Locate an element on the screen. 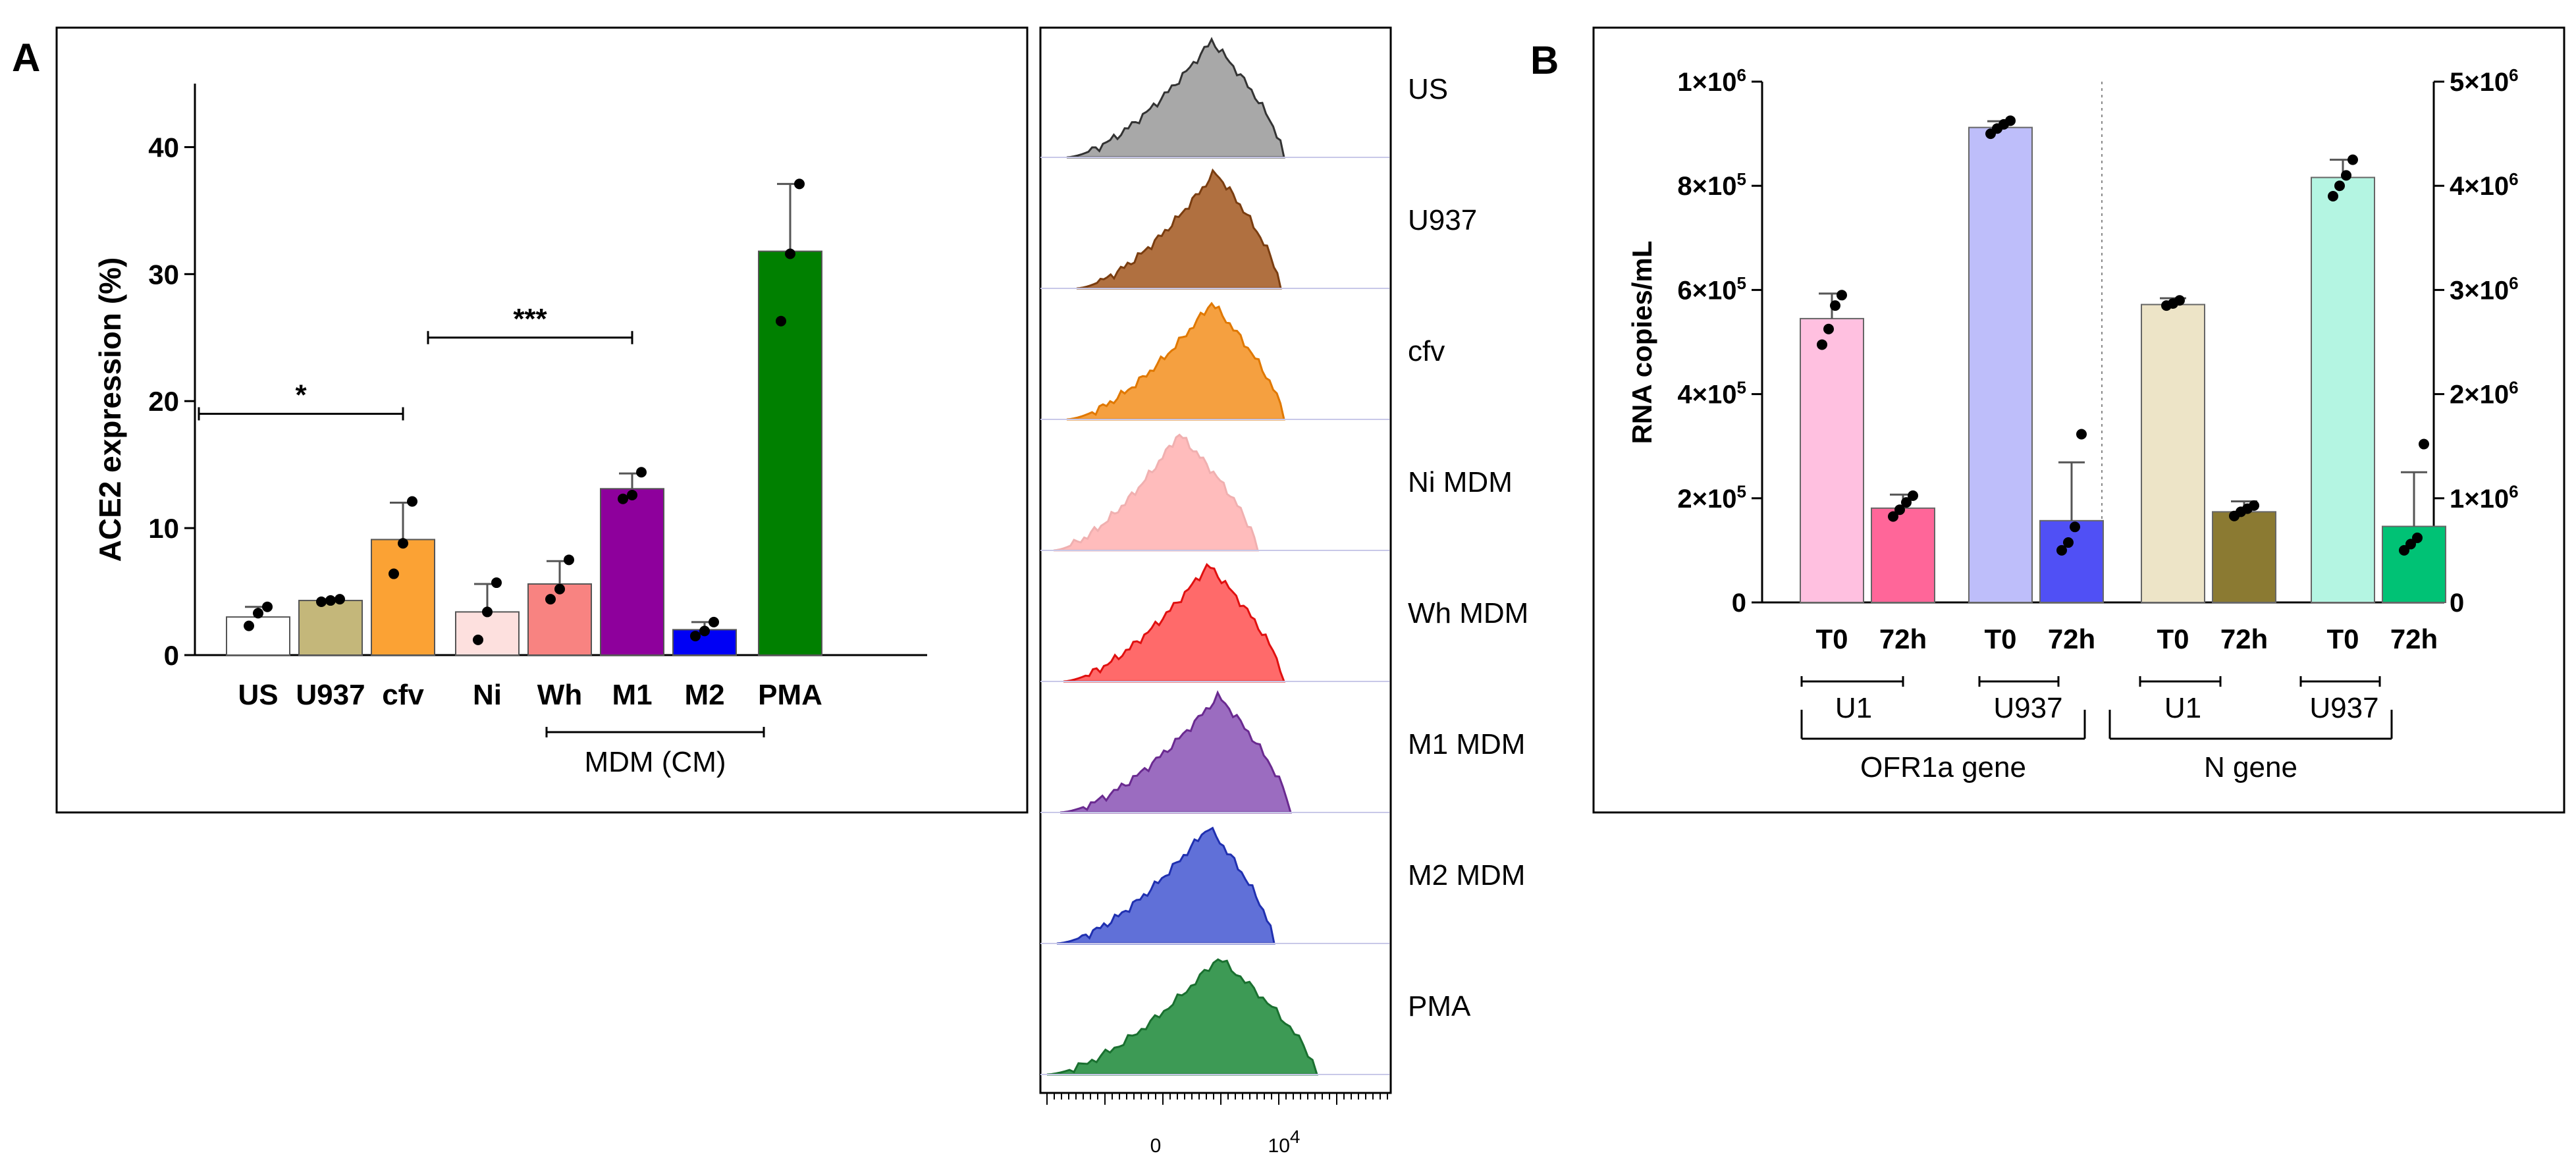 The height and width of the screenshot is (1166, 2576). y-axis-label-b: RNA copies/mL is located at coordinates (1641, 342).